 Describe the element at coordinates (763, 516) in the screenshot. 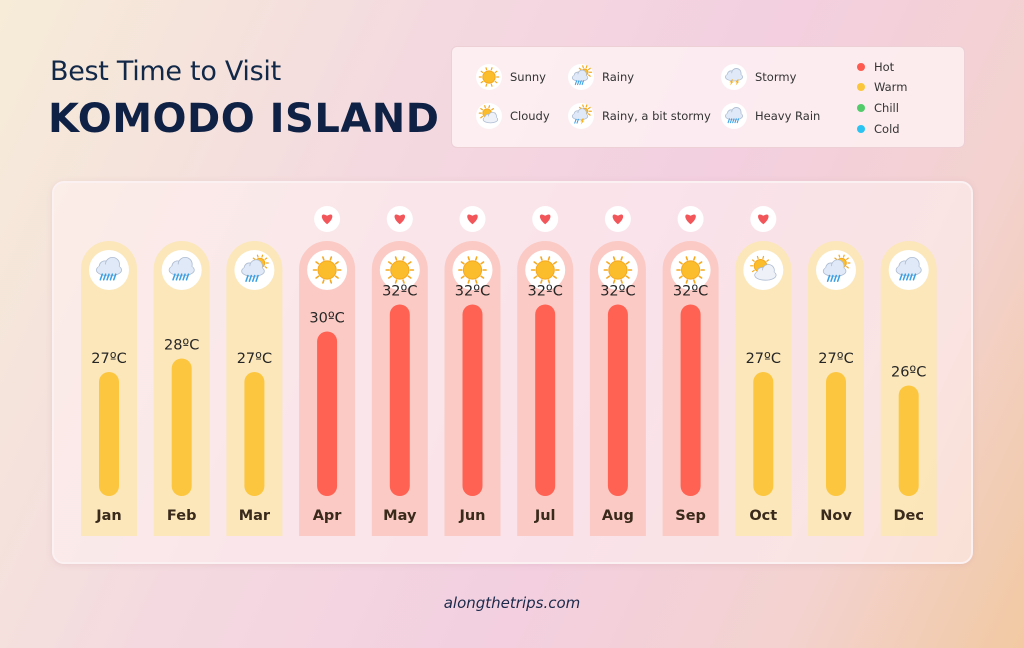

I see `month-label: Oct` at that location.